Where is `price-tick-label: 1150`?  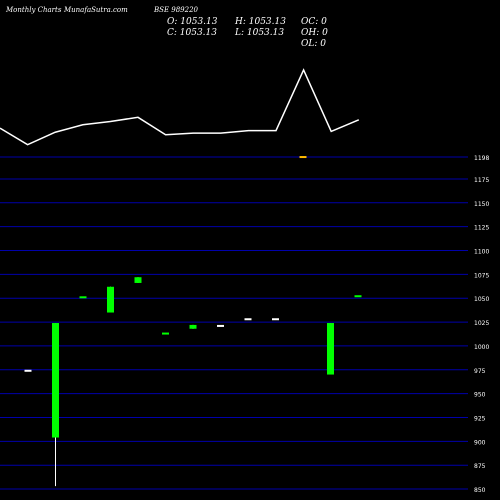
price-tick-label: 1150 is located at coordinates (481, 204).